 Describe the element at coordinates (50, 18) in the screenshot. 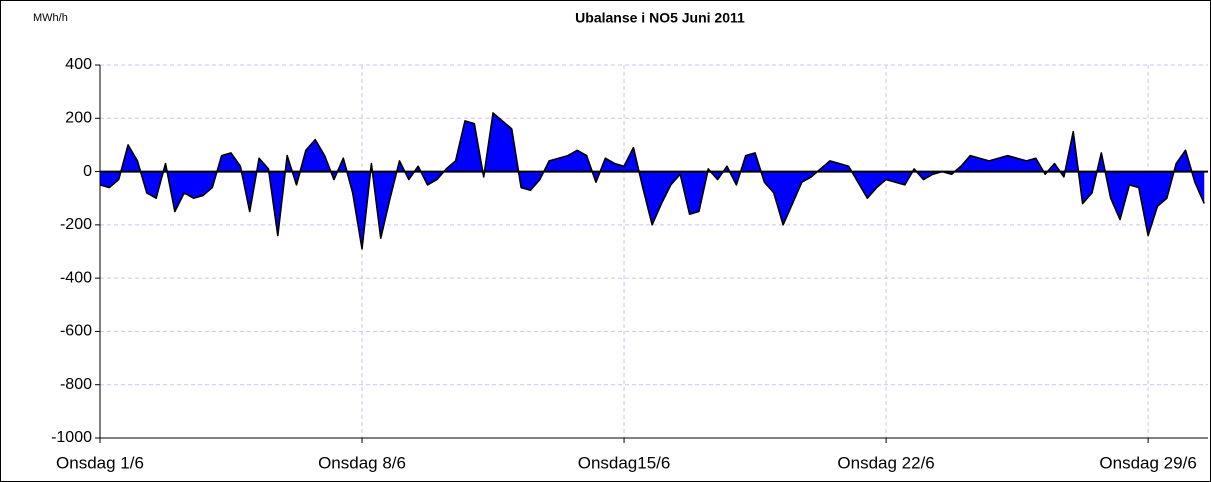

I see `y-axis-label: MWh/h` at that location.